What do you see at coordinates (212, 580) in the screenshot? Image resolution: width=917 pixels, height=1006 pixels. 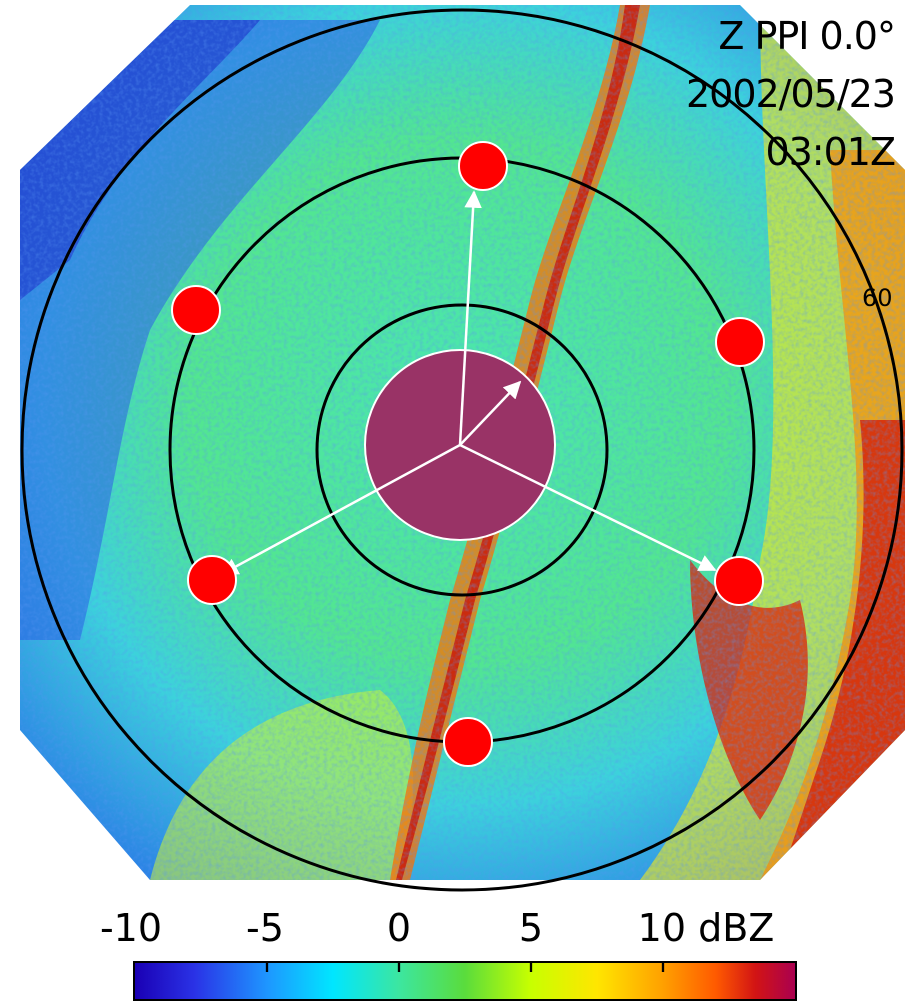 I see `site-west-marker-icon` at bounding box center [212, 580].